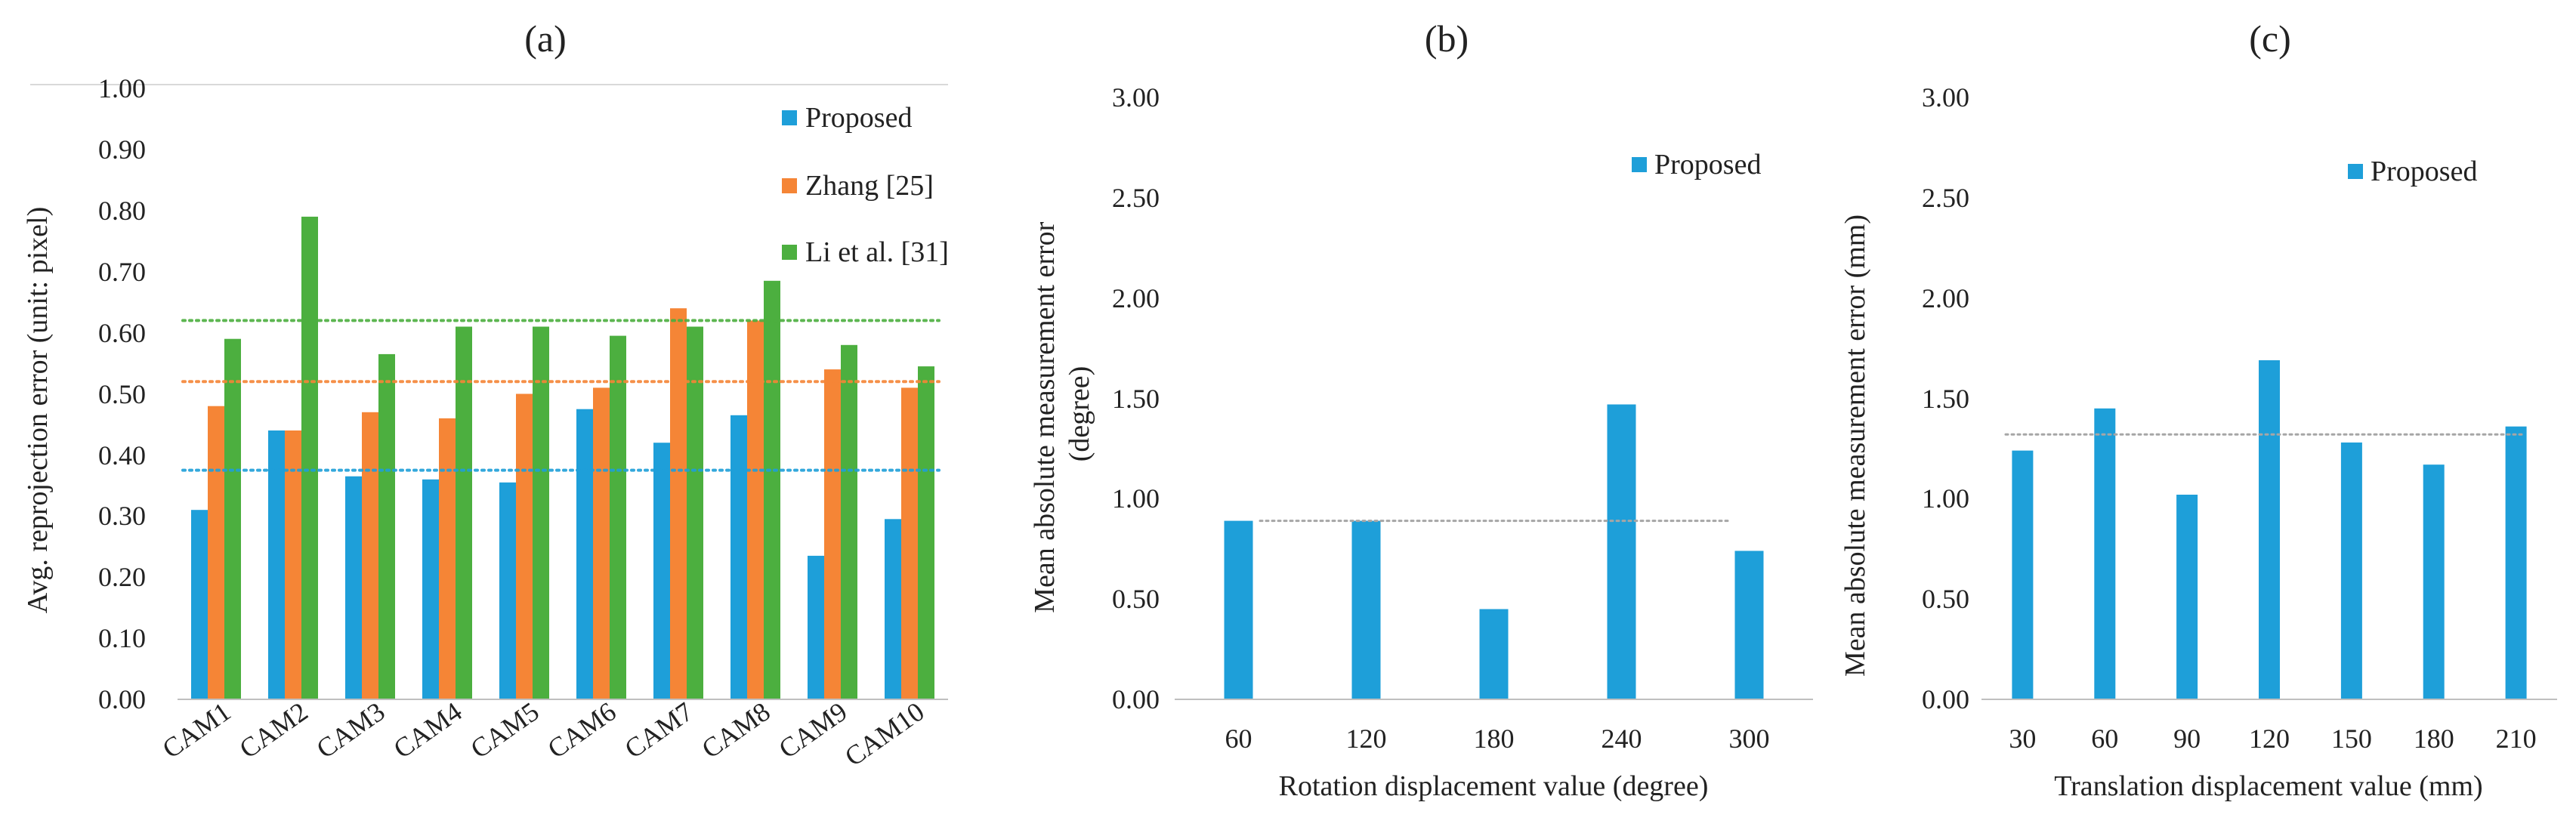 Image resolution: width=2576 pixels, height=830 pixels. What do you see at coordinates (1945, 699) in the screenshot?
I see `chart-c-y-tick-label: 0.00` at bounding box center [1945, 699].